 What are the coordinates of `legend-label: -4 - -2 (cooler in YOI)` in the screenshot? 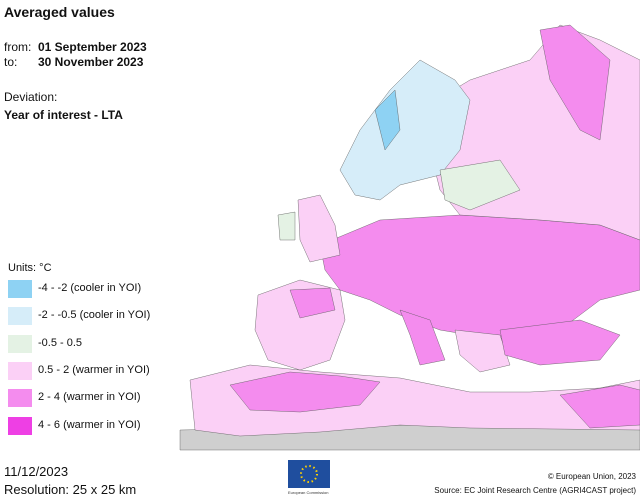 It's located at (90, 288).